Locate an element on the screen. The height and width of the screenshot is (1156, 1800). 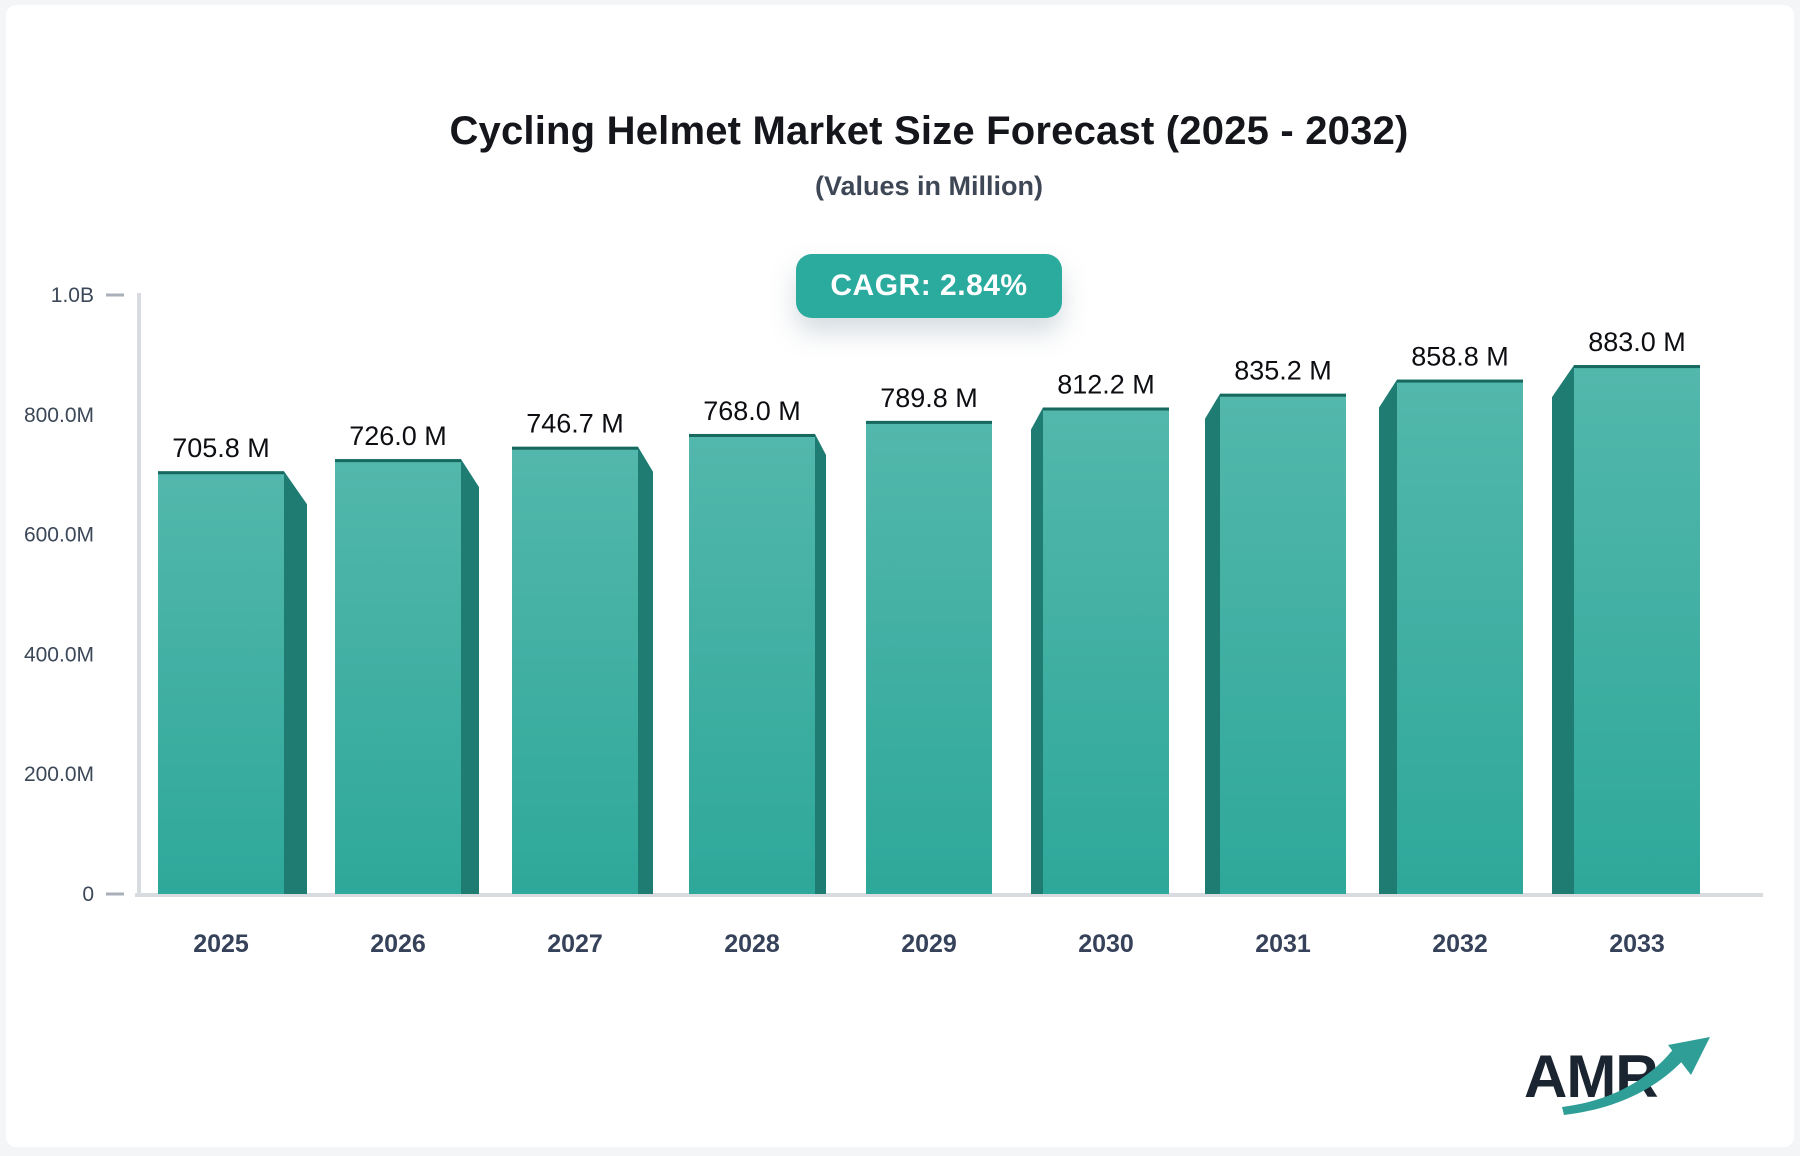
y-tick-label: 200.0M is located at coordinates (59, 774).